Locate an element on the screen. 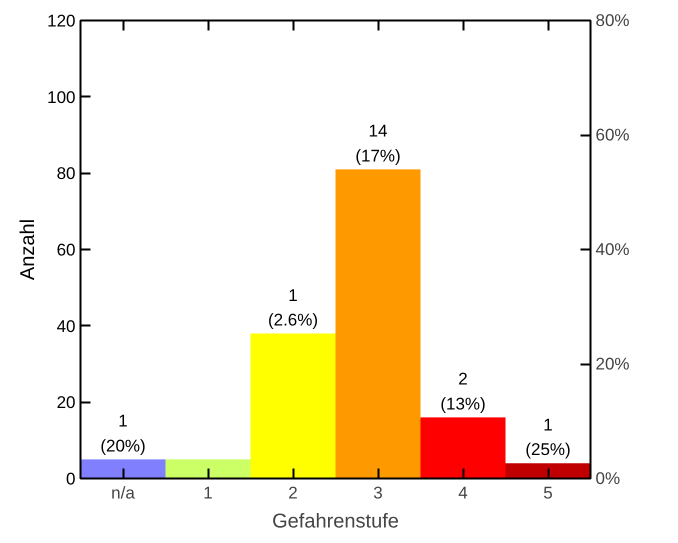  x-axis-title: Gefahrenstufe is located at coordinates (335, 521).